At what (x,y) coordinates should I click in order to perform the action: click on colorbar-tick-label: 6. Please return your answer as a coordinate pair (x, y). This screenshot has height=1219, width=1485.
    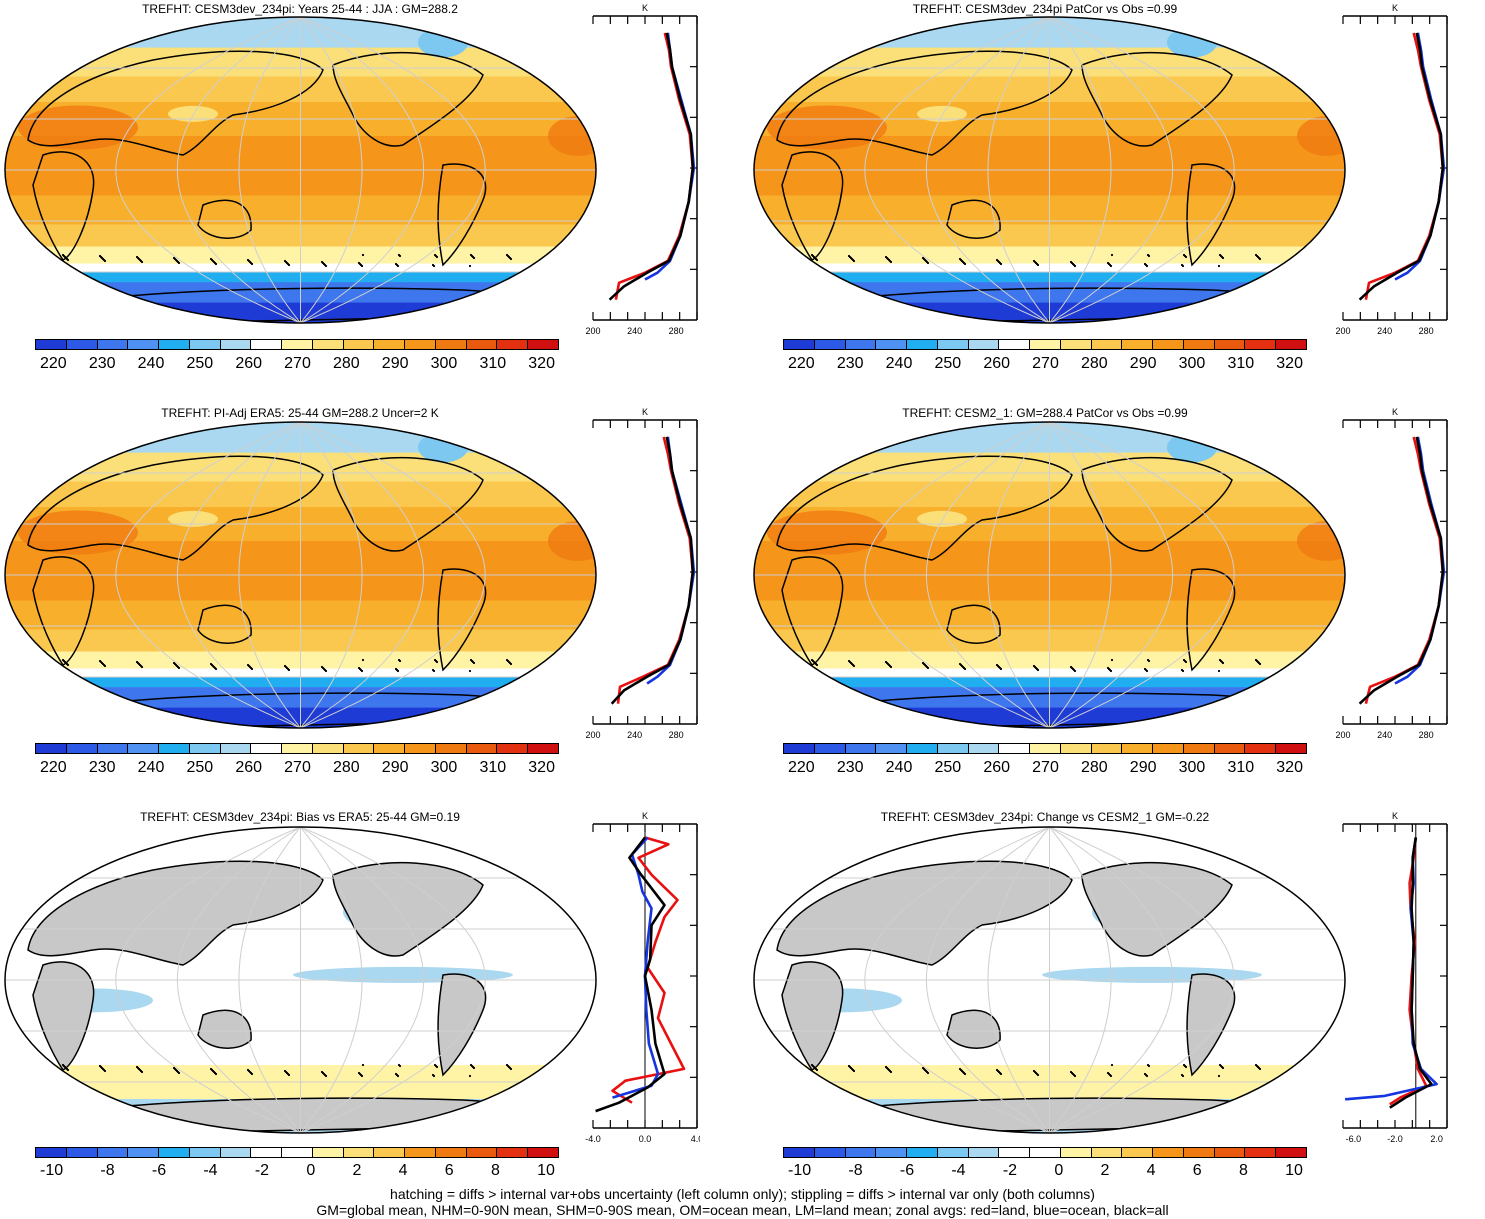
    Looking at the image, I should click on (1197, 1170).